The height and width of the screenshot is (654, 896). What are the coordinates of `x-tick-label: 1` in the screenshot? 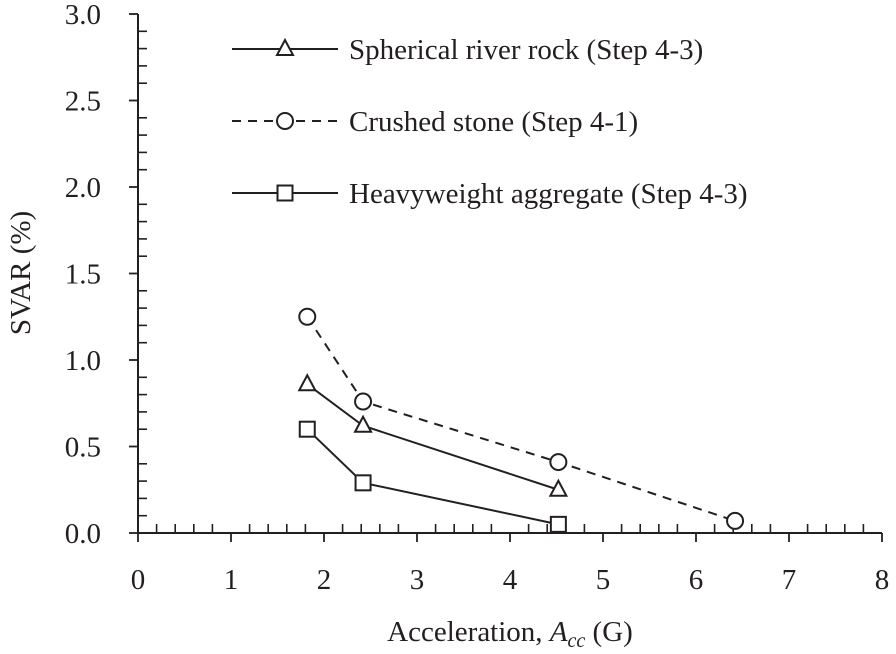 It's located at (231, 580).